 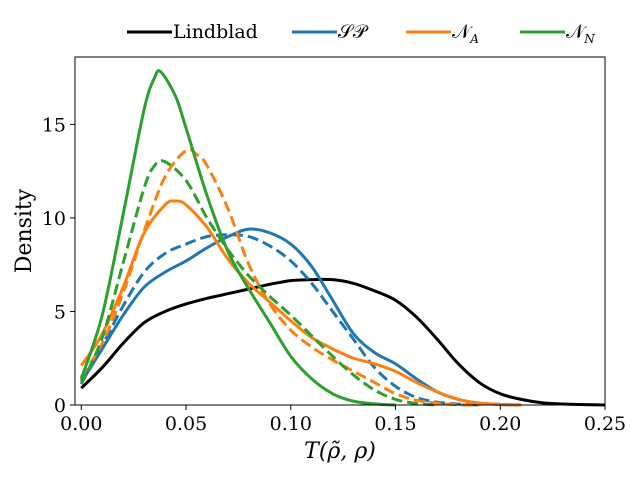 What do you see at coordinates (81, 424) in the screenshot?
I see `x-tick-label: 0.00` at bounding box center [81, 424].